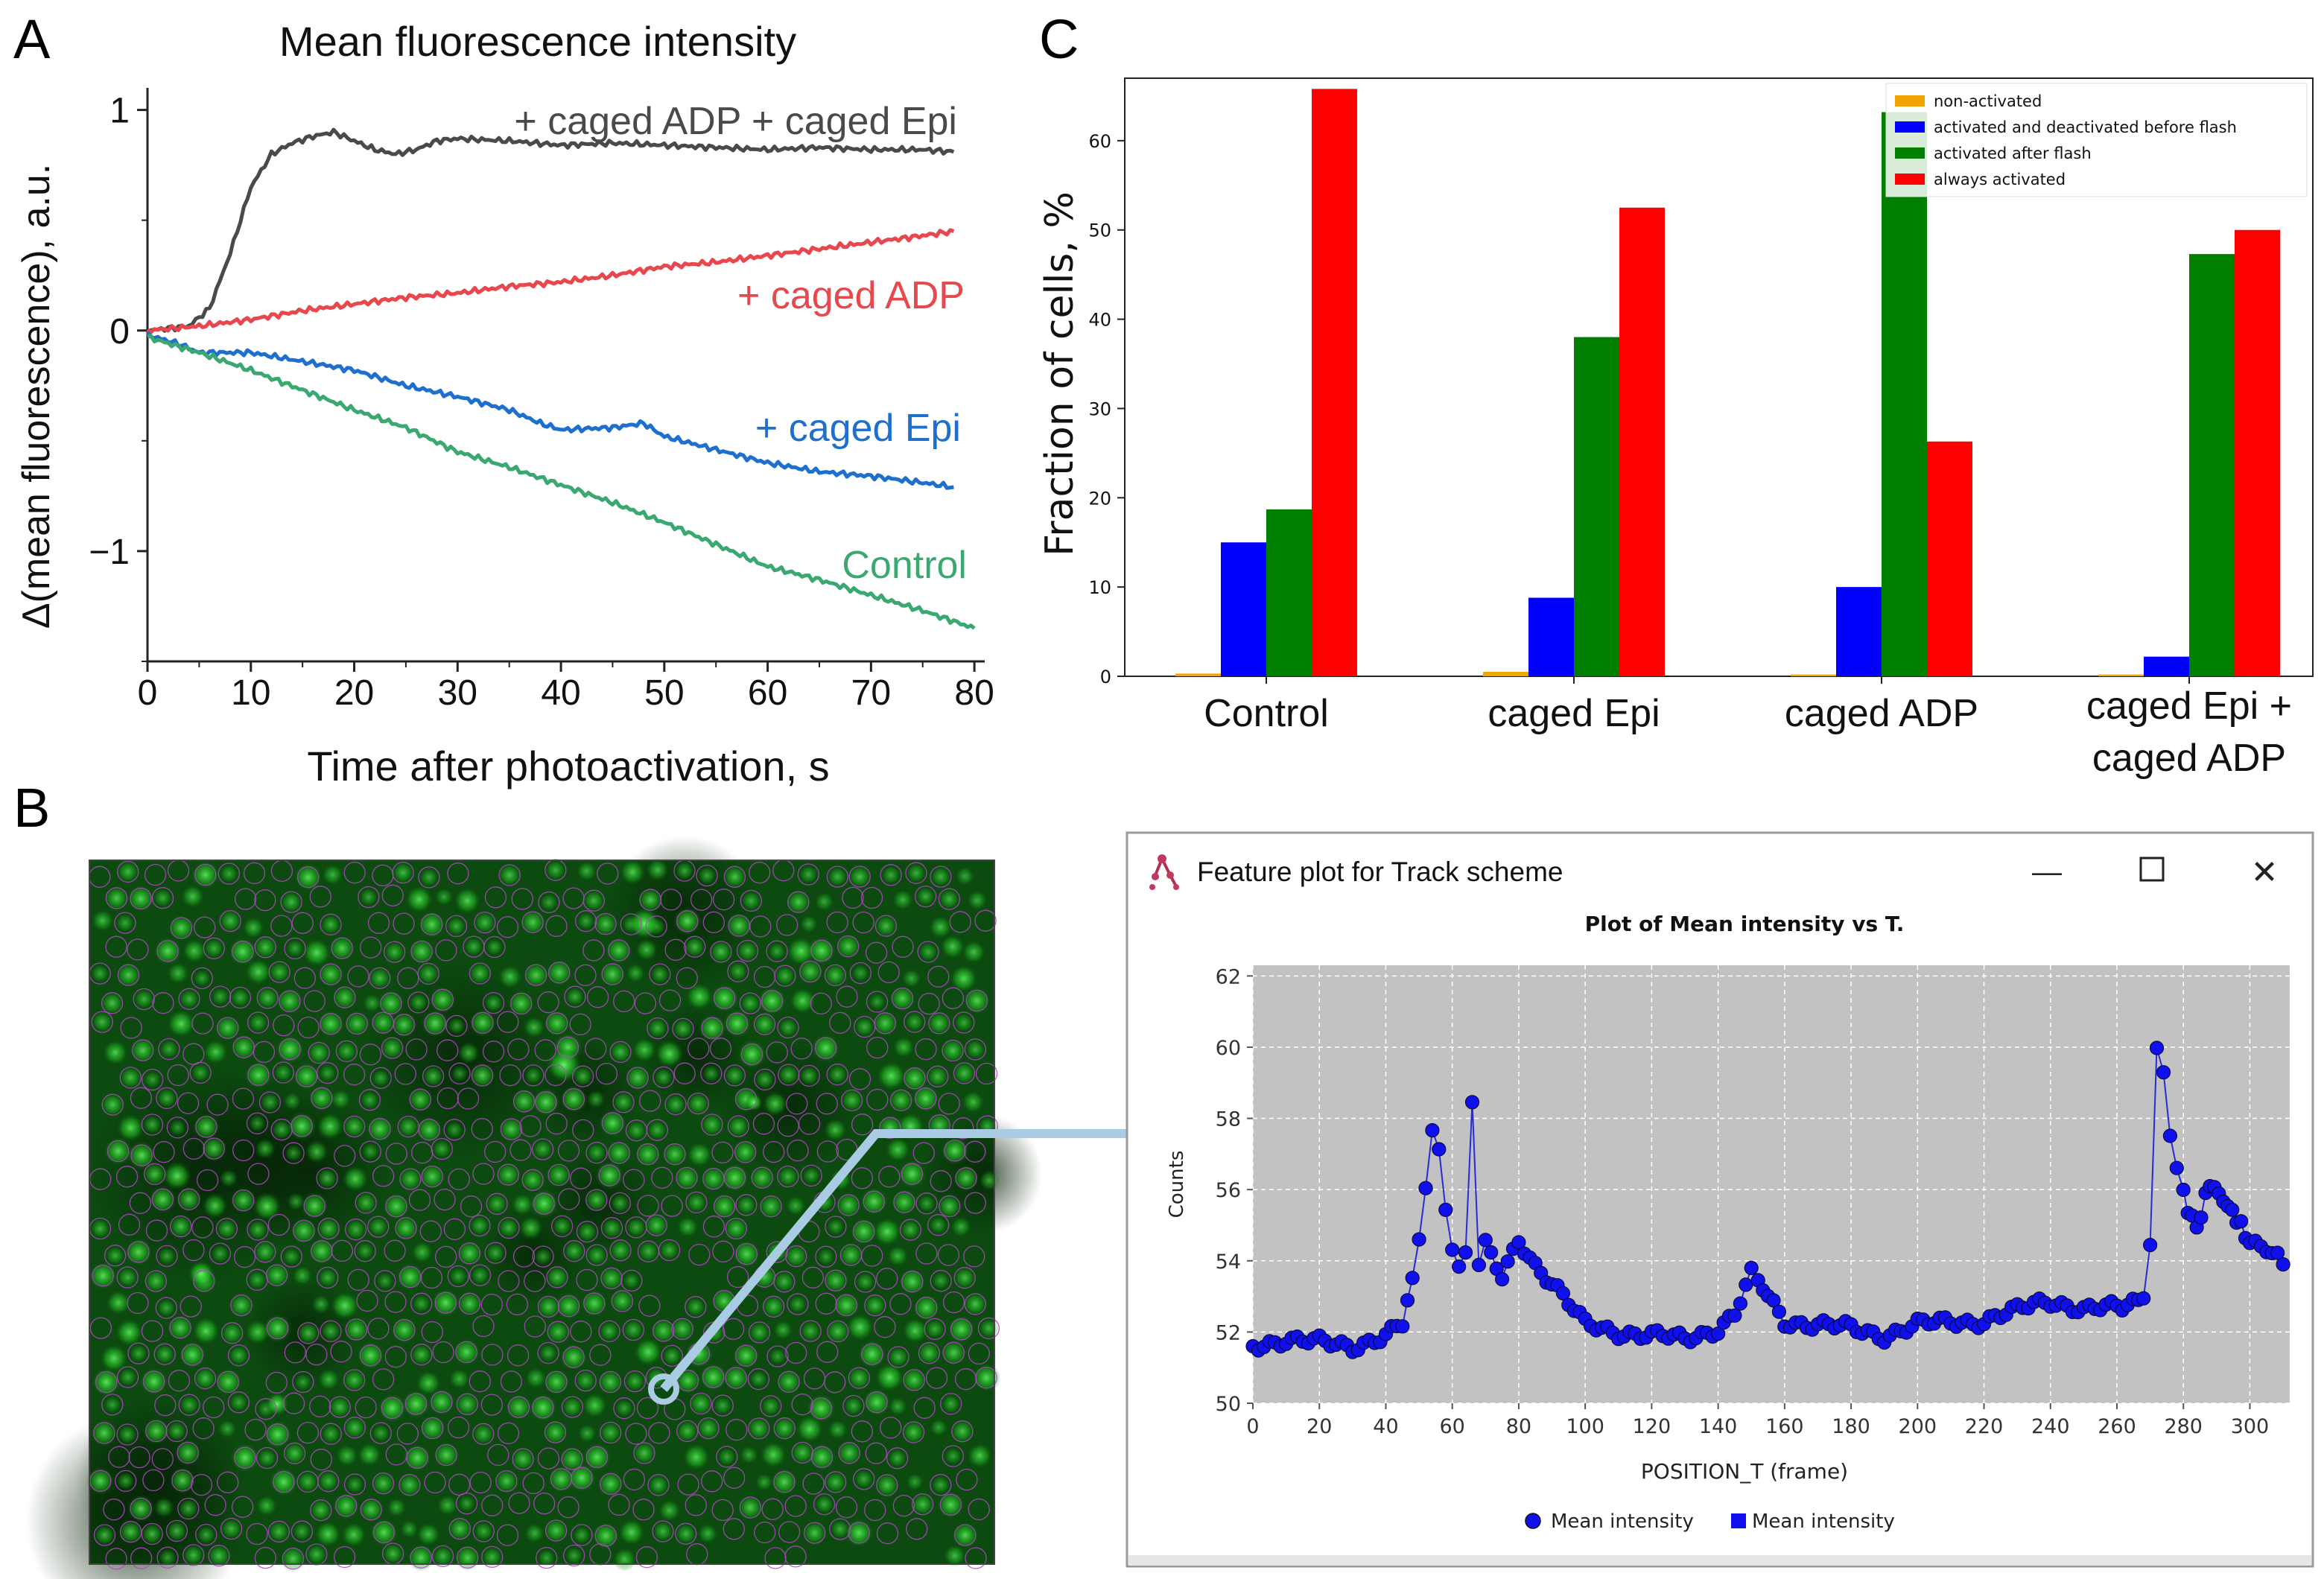 Image resolution: width=2324 pixels, height=1579 pixels. What do you see at coordinates (2265, 873) in the screenshot?
I see `close-button: ✕` at bounding box center [2265, 873].